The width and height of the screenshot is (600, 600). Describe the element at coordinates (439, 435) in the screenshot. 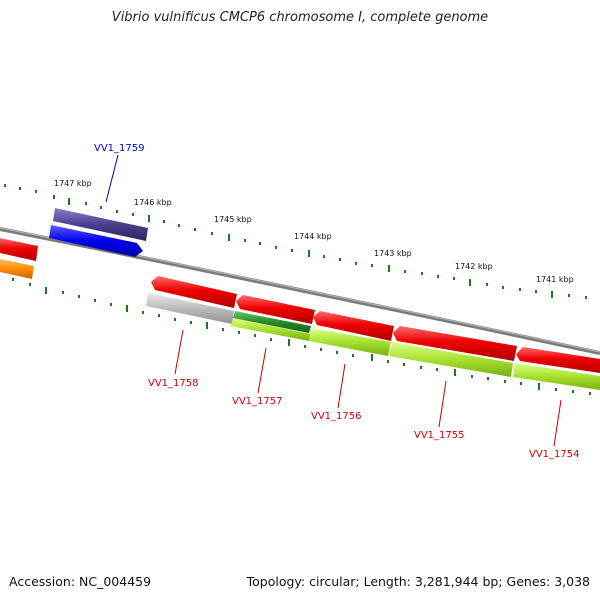

I see `gene-label-vv1-1755: VV1_1755` at that location.